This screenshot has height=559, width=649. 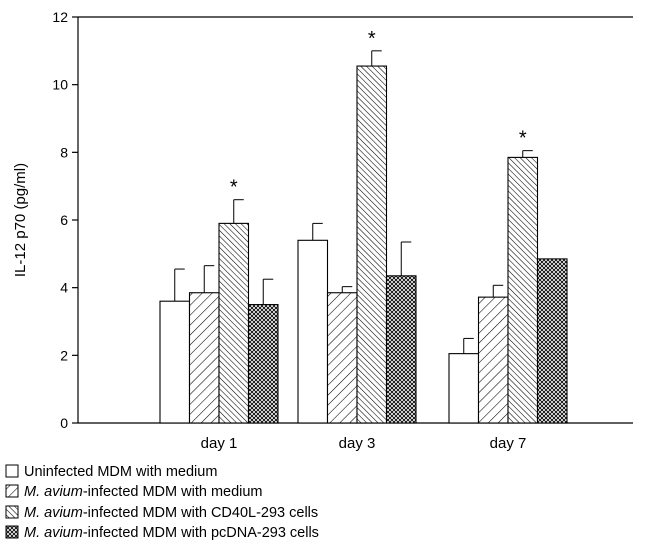 What do you see at coordinates (64, 288) in the screenshot?
I see `y-tick-label: 4` at bounding box center [64, 288].